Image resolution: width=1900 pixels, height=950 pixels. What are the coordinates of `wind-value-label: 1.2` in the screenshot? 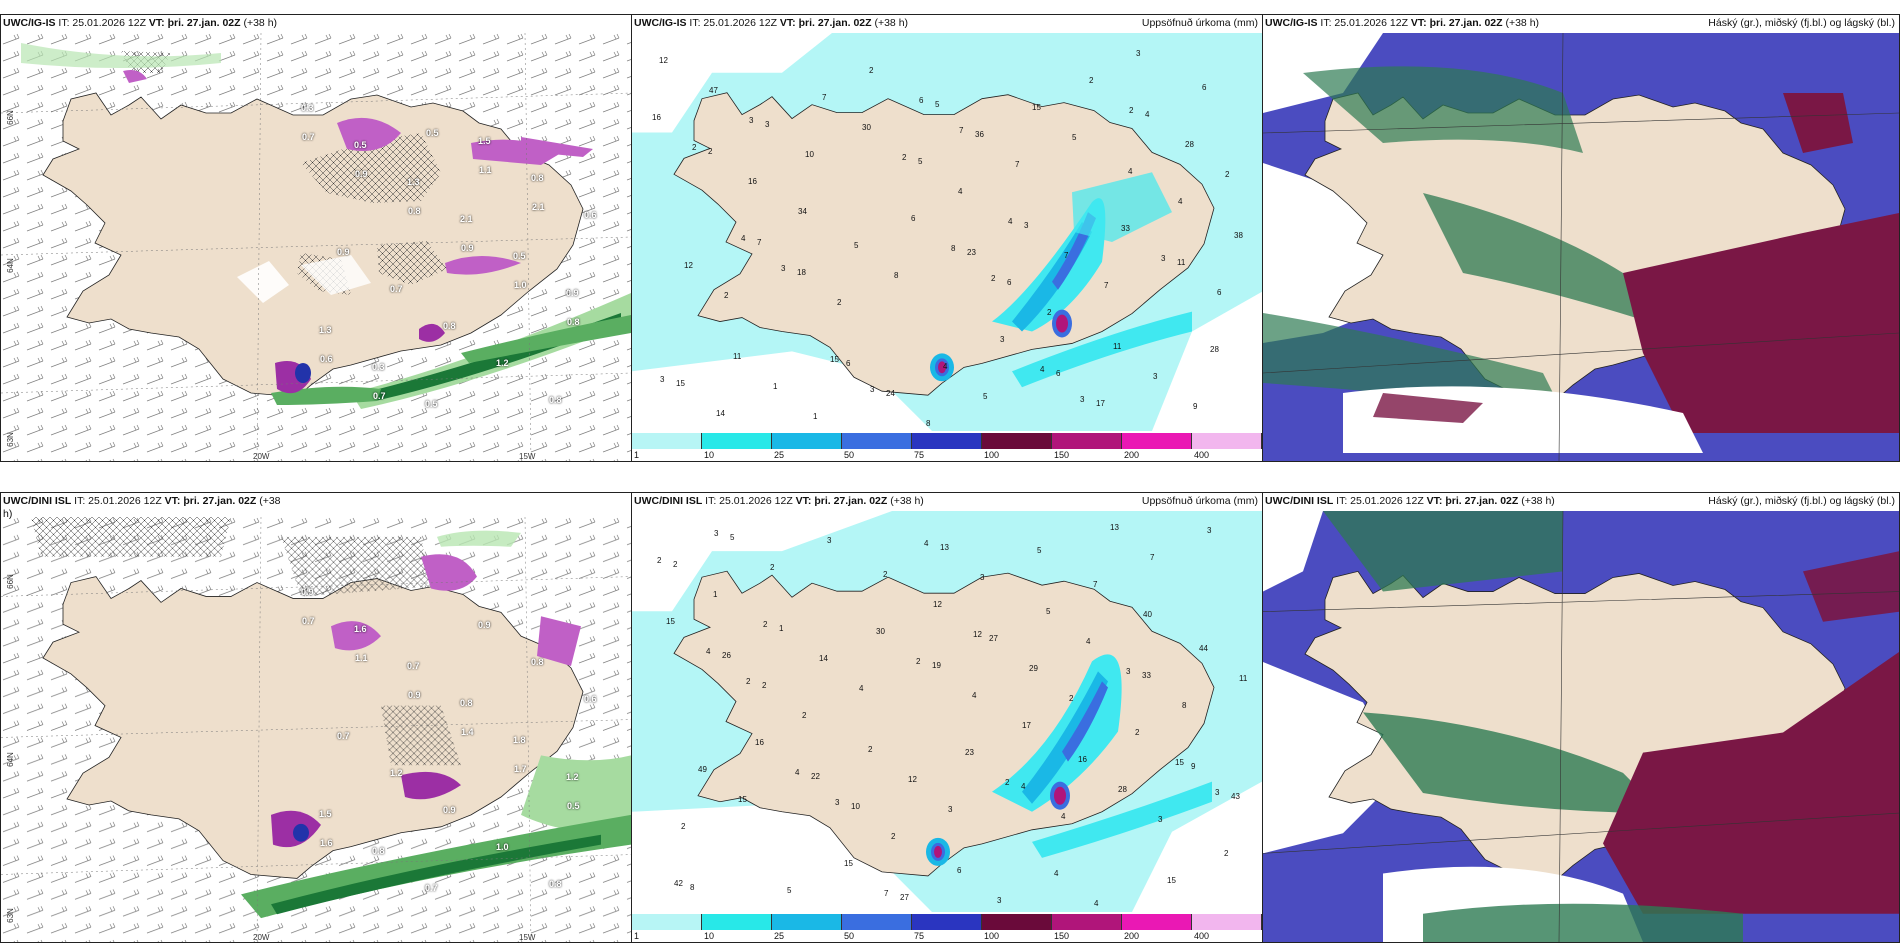 It's located at (572, 777).